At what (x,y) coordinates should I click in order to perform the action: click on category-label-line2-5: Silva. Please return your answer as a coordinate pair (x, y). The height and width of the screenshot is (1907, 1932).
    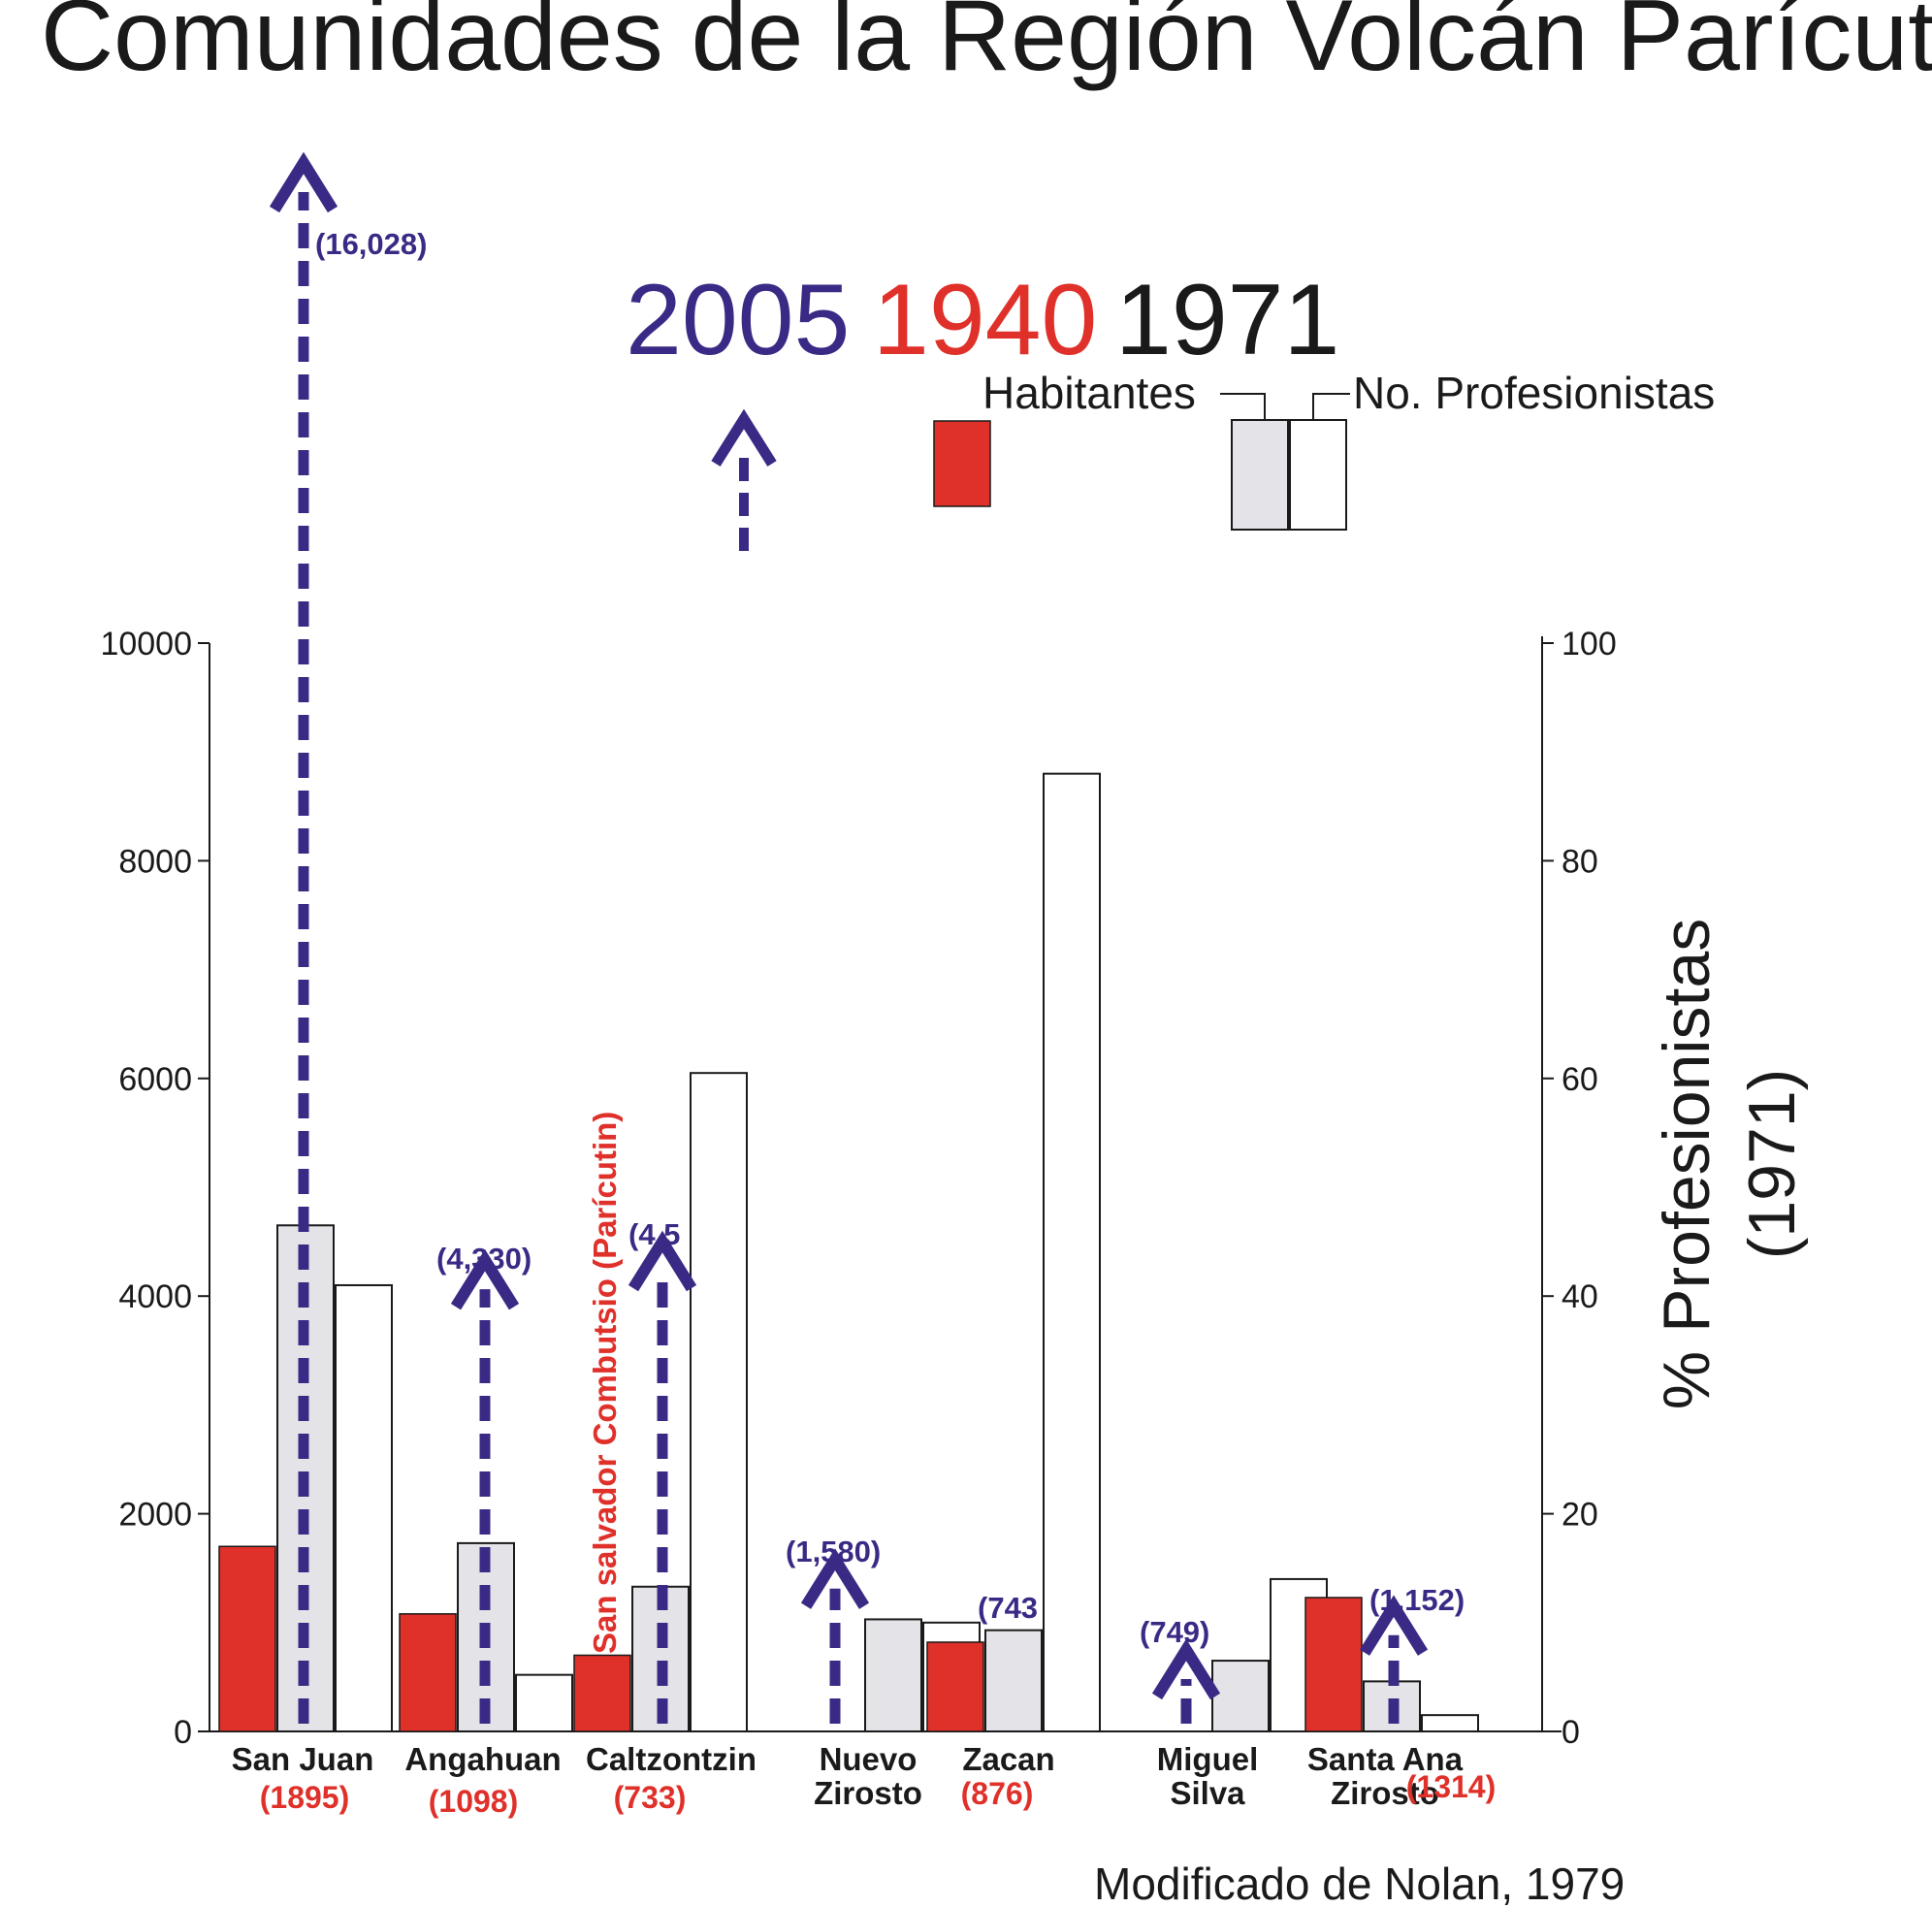
    Looking at the image, I should click on (1207, 1793).